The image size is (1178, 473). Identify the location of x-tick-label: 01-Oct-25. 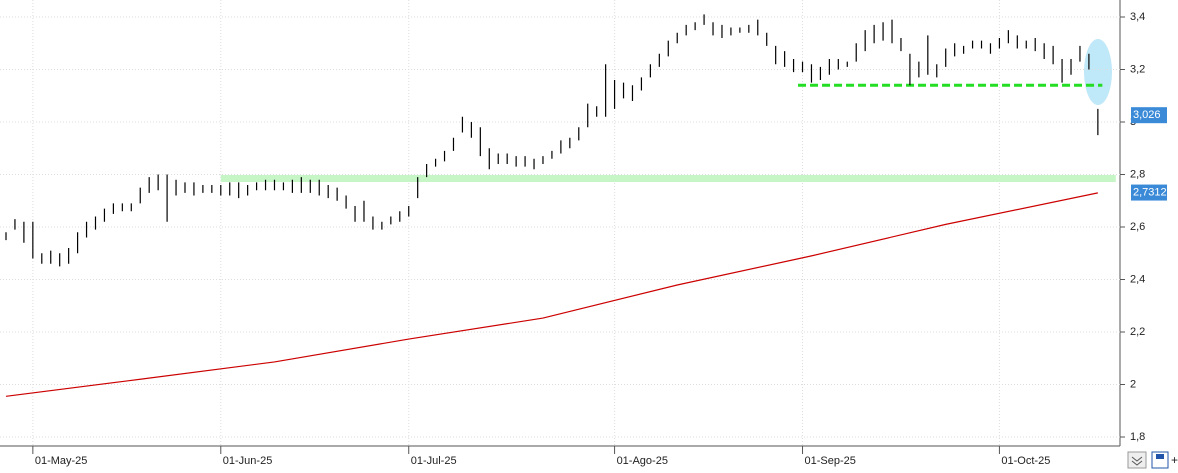
(1025, 461).